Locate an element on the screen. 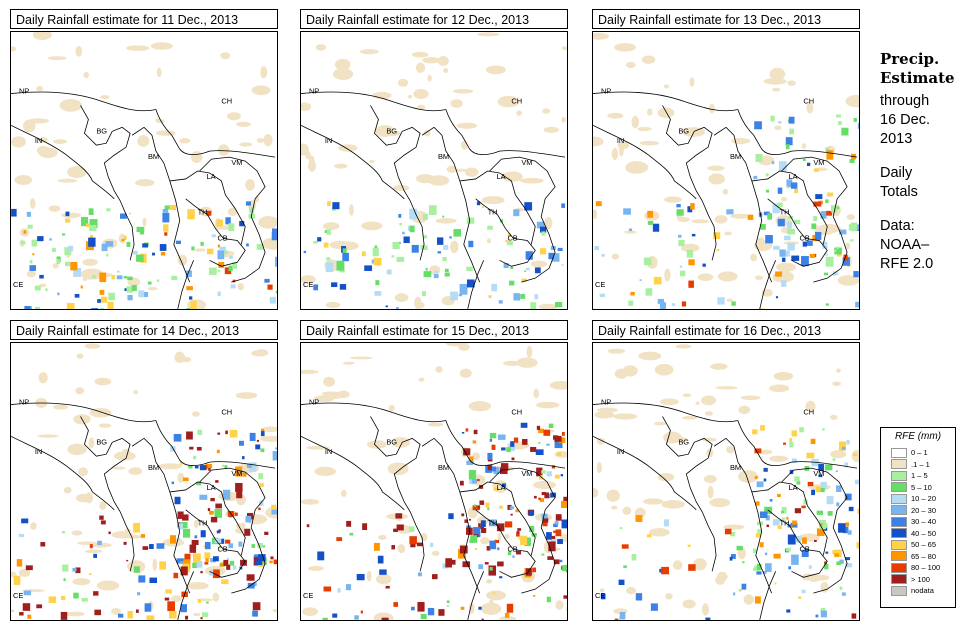 Image resolution: width=967 pixels, height=639 pixels. legend-label: 40 – 50 is located at coordinates (924, 533).